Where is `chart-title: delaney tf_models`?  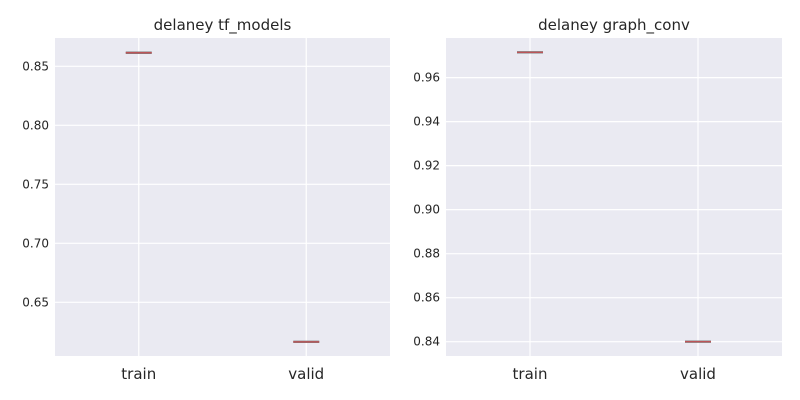
chart-title: delaney tf_models is located at coordinates (223, 25).